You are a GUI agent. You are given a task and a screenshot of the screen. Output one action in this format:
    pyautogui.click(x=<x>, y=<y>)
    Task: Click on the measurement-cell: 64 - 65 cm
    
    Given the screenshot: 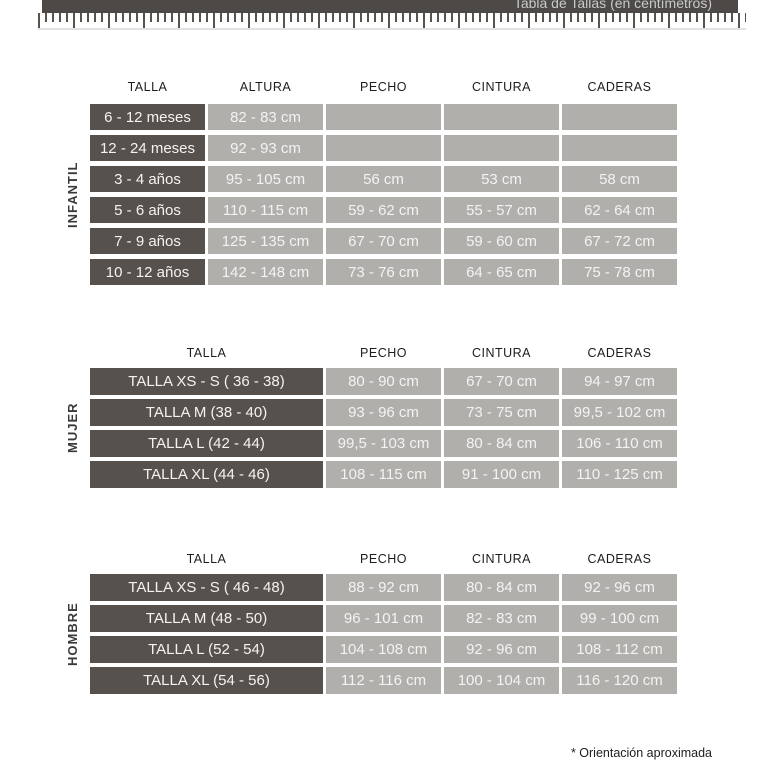 What is the action you would take?
    pyautogui.click(x=501, y=272)
    